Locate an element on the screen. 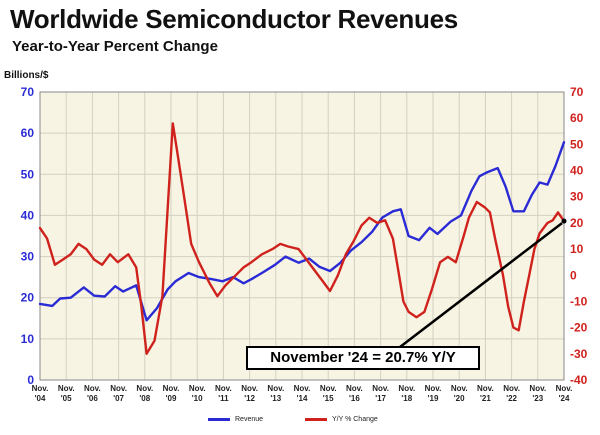 The height and width of the screenshot is (435, 600). x-tick-label: Nov. '07 is located at coordinates (118, 393).